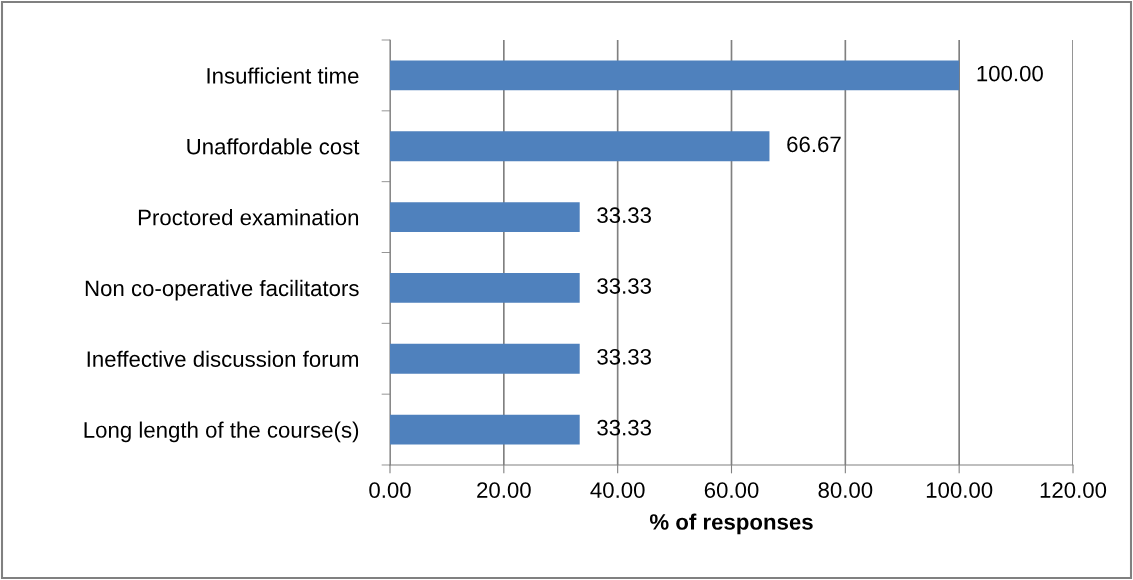 Image resolution: width=1133 pixels, height=580 pixels. I want to click on y-tick-label: Long length of the course(s), so click(221, 432).